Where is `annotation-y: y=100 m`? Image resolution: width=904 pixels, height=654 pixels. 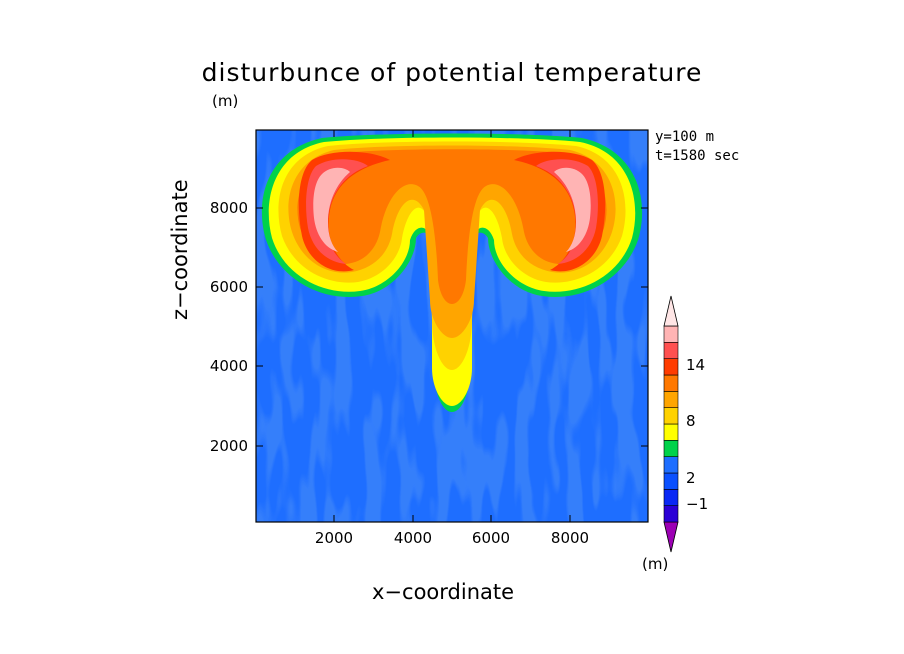 annotation-y: y=100 m is located at coordinates (685, 137).